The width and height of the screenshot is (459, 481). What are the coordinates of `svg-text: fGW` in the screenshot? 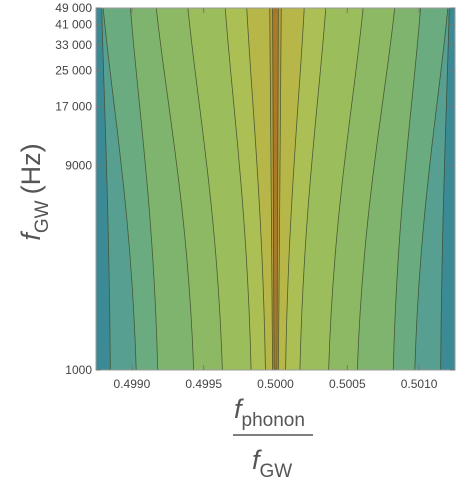 It's located at (272, 463).